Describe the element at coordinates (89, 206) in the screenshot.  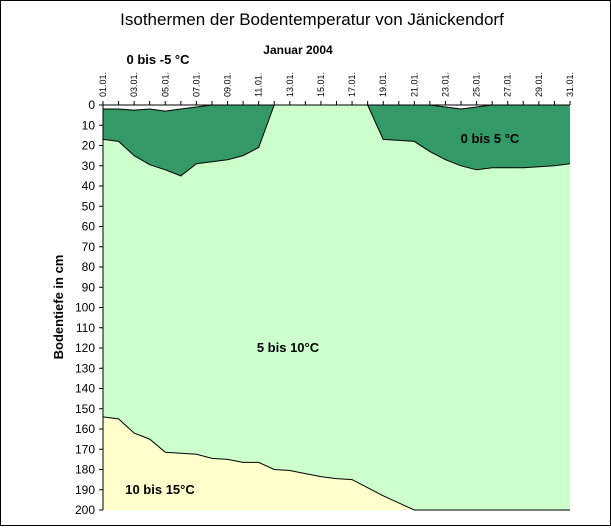
I see `y-tick-label: 50` at that location.